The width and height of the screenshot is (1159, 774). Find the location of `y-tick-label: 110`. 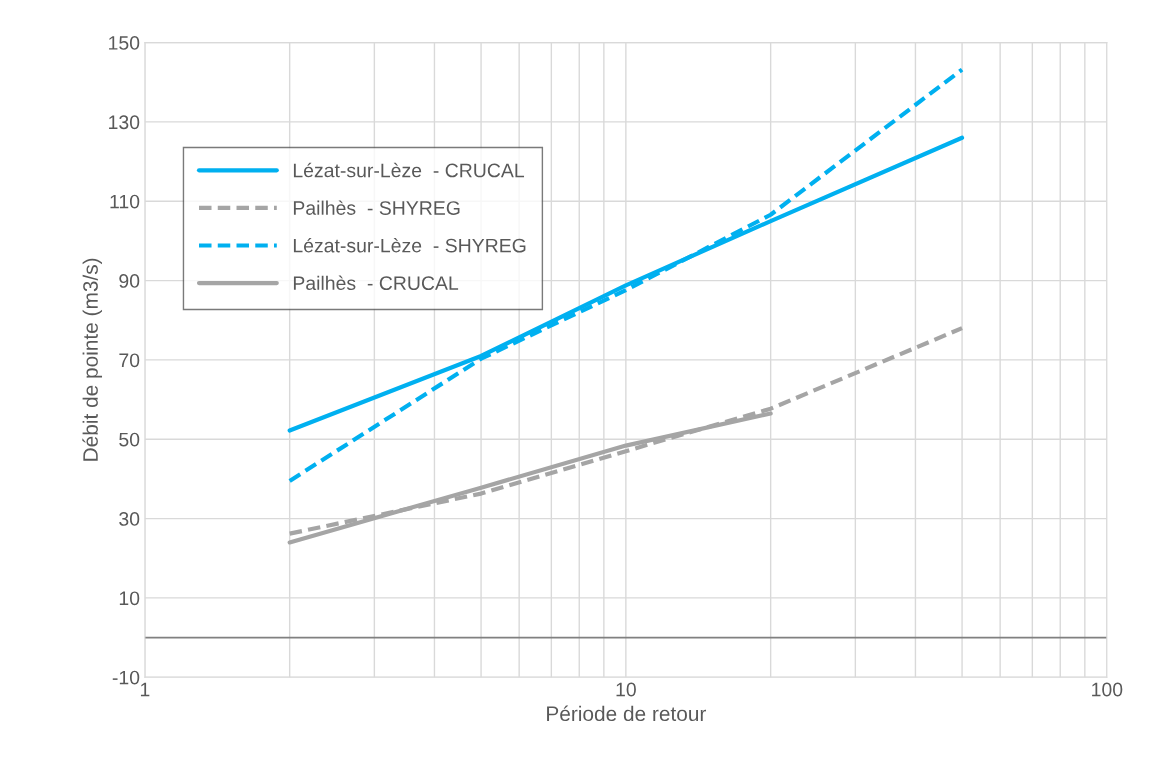

y-tick-label: 110 is located at coordinates (125, 201).